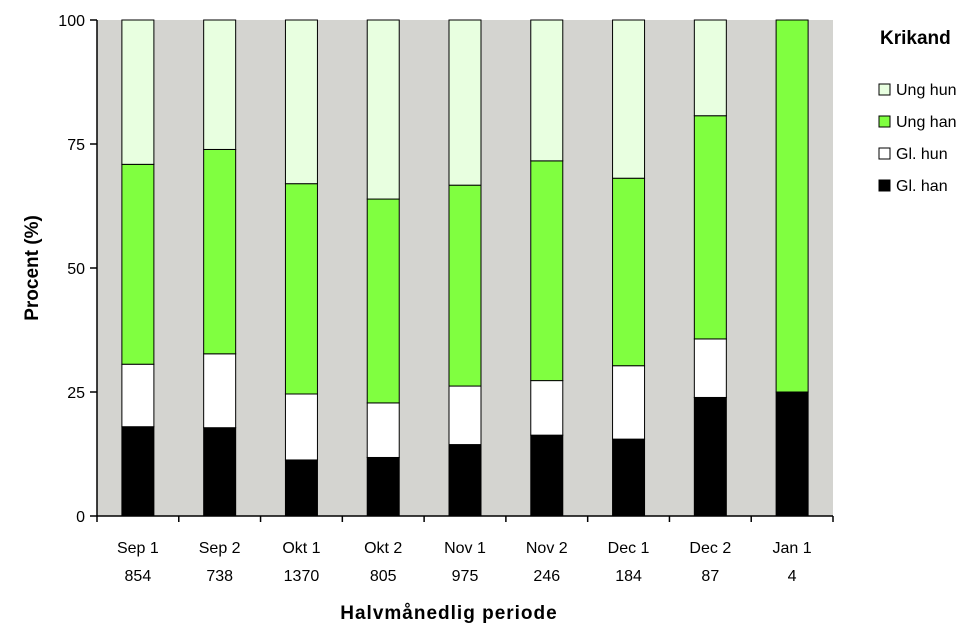 The height and width of the screenshot is (628, 974). What do you see at coordinates (710, 576) in the screenshot?
I see `sample-size-label: 87` at bounding box center [710, 576].